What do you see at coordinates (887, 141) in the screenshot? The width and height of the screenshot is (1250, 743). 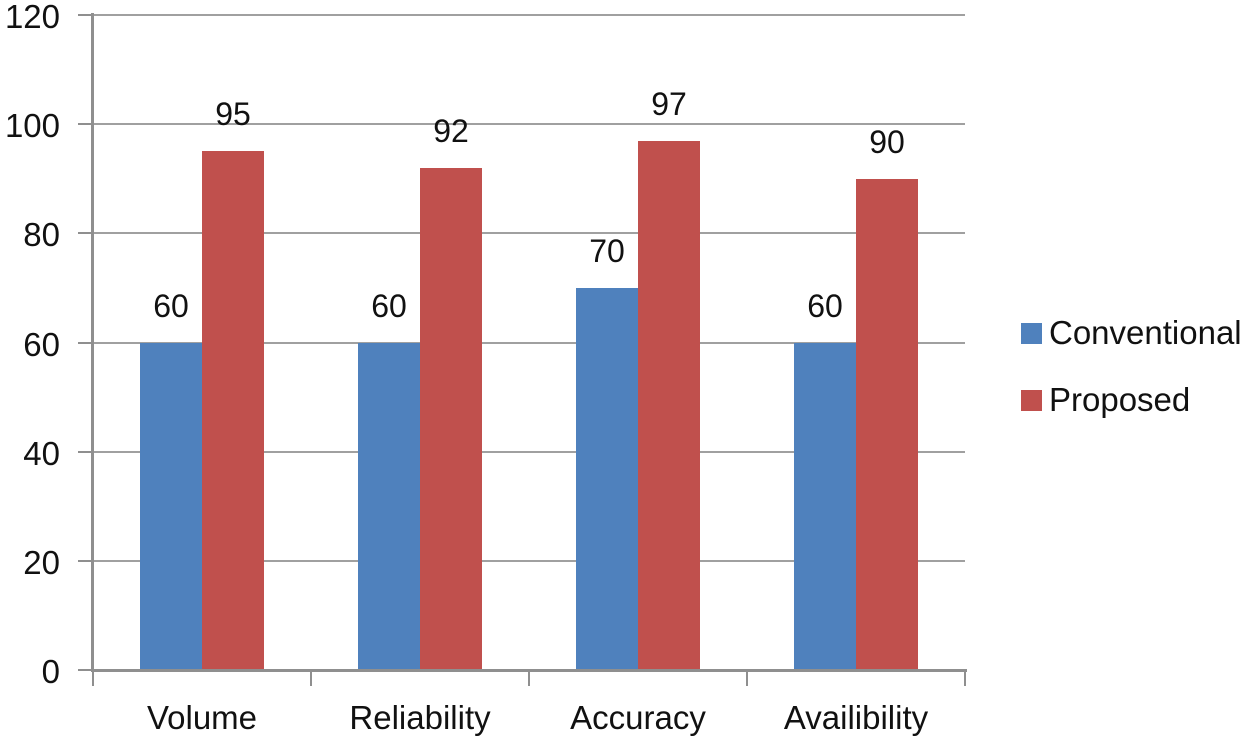 I see `data-label-proposed-availibility: 90` at bounding box center [887, 141].